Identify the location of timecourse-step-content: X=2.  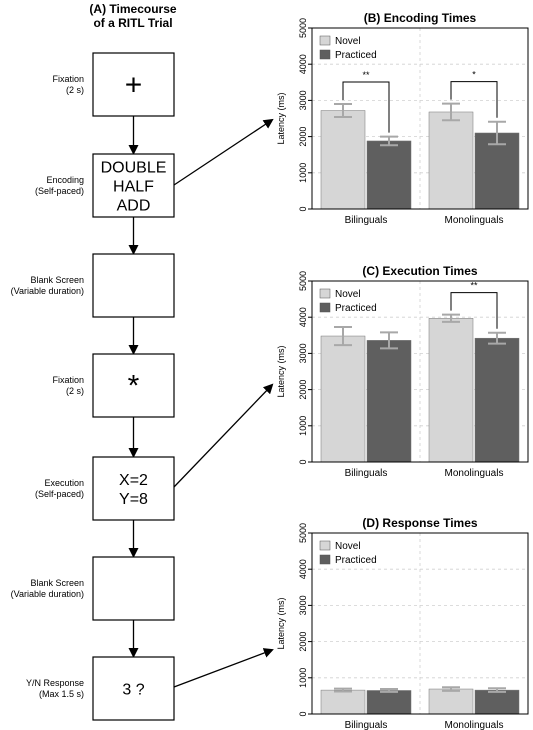
(133, 480).